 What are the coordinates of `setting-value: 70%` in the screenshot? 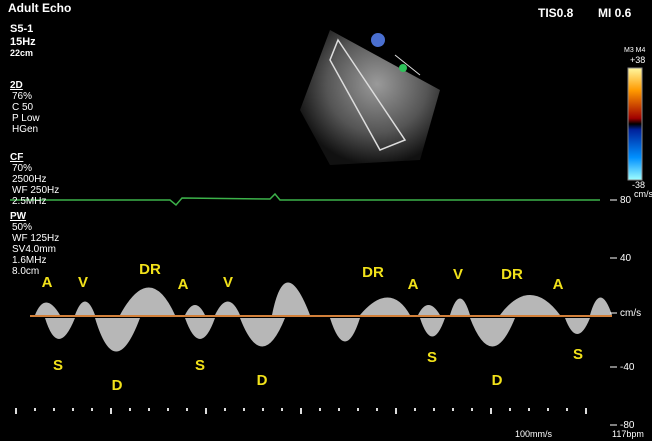 It's located at (22, 168).